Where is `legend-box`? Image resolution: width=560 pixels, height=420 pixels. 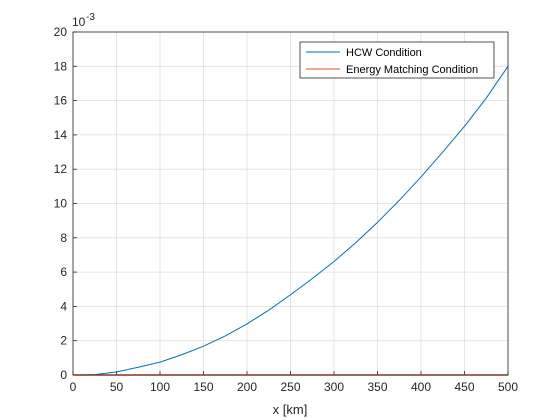
legend-box is located at coordinates (397, 60).